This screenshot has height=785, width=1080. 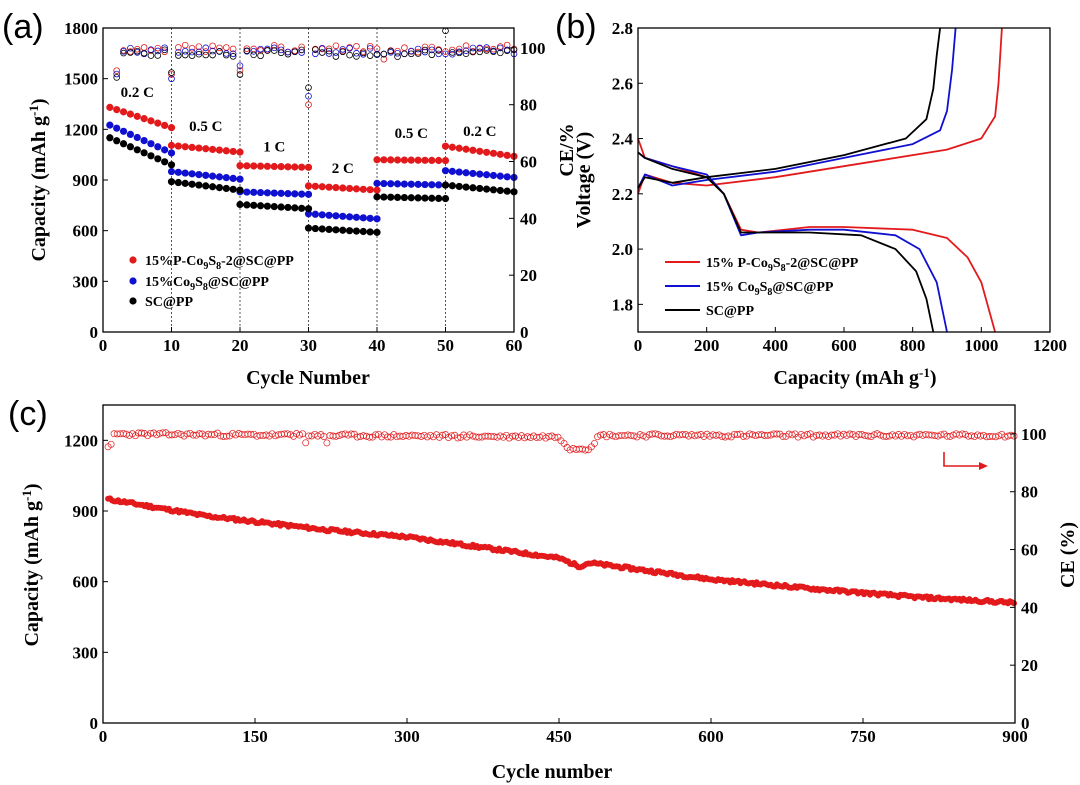 I want to click on a-y-tick-label: 1200, so click(x=81, y=129).